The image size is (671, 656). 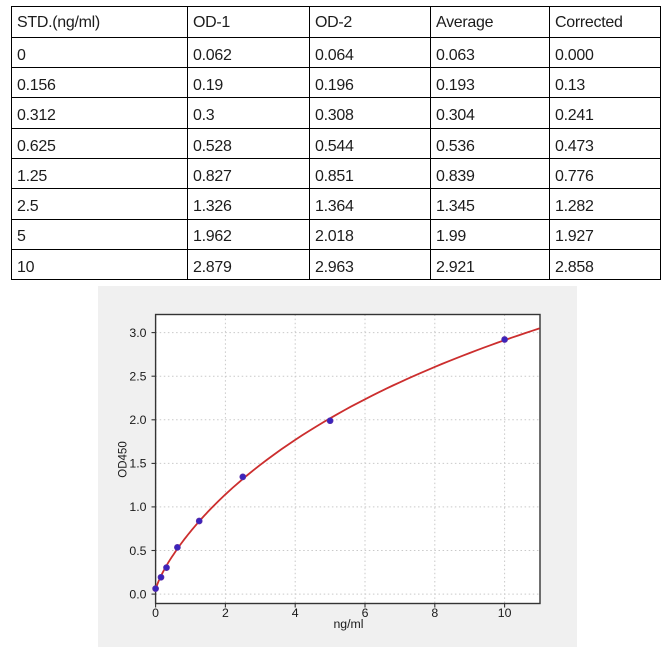 What do you see at coordinates (124, 459) in the screenshot?
I see `svg-text: OD450` at bounding box center [124, 459].